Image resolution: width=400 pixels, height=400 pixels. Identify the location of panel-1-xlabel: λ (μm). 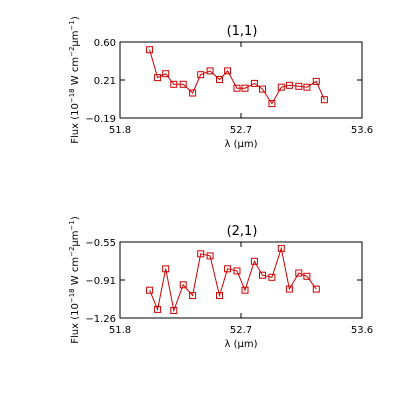
(240, 144).